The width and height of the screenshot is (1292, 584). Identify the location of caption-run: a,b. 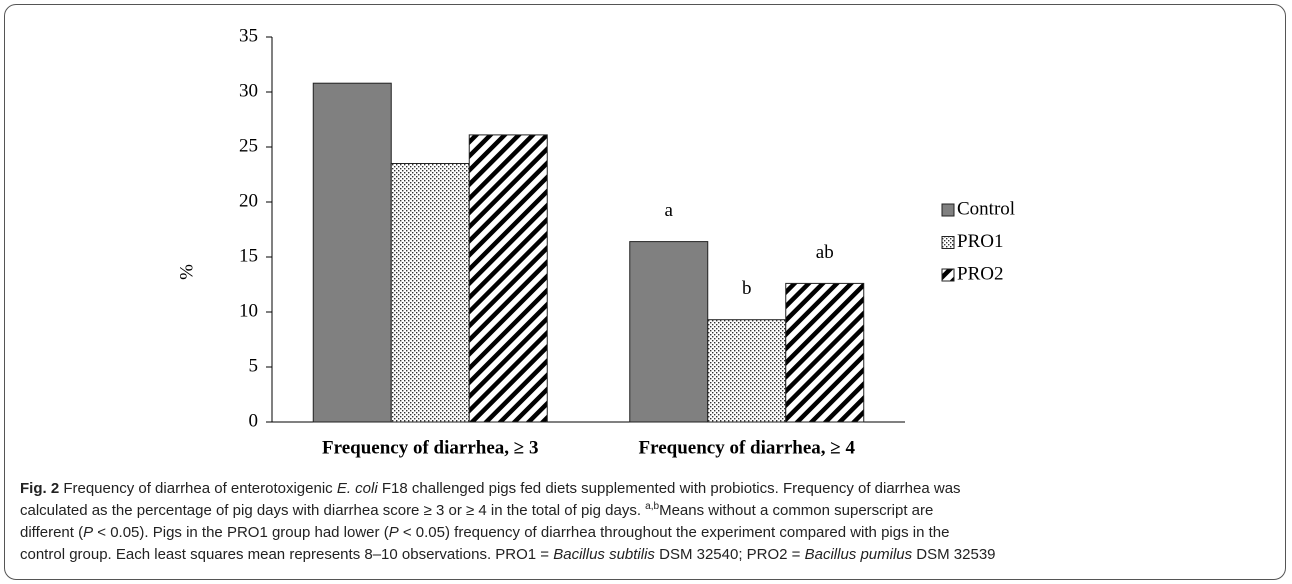
(652, 506).